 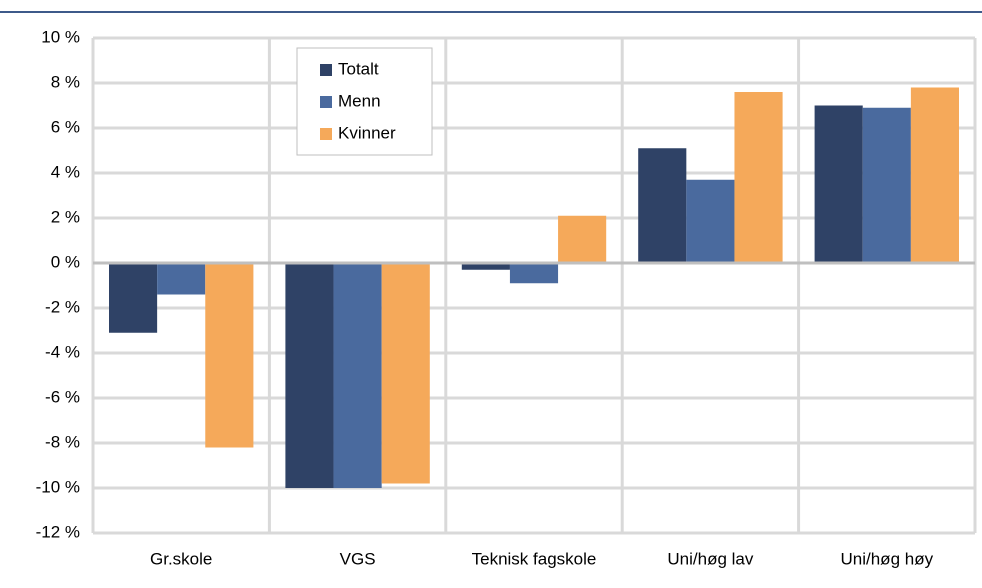 I want to click on x-tick-label: Uni/høg høy, so click(x=887, y=558).